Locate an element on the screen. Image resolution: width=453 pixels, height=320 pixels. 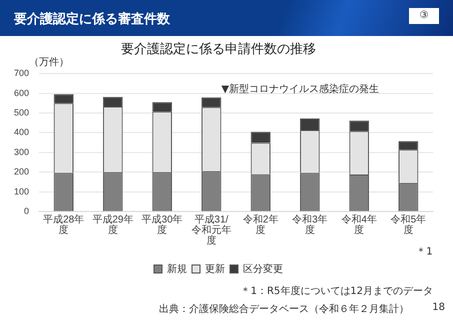
y-tick-label: 700 is located at coordinates (22, 73).